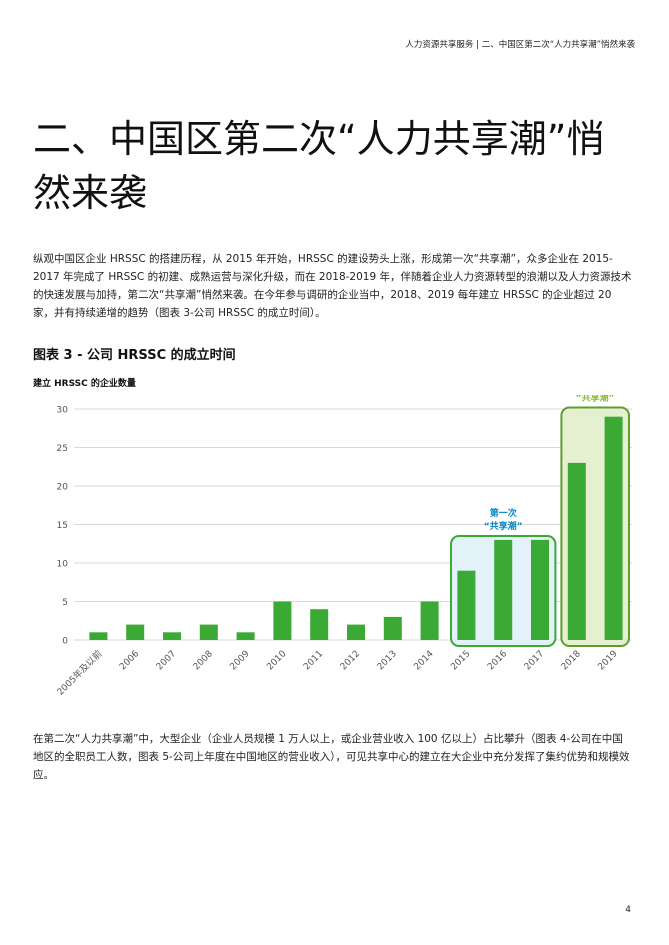 Image resolution: width=669 pixels, height=945 pixels. Describe the element at coordinates (313, 660) in the screenshot. I see `x-tick-label: 2011` at that location.